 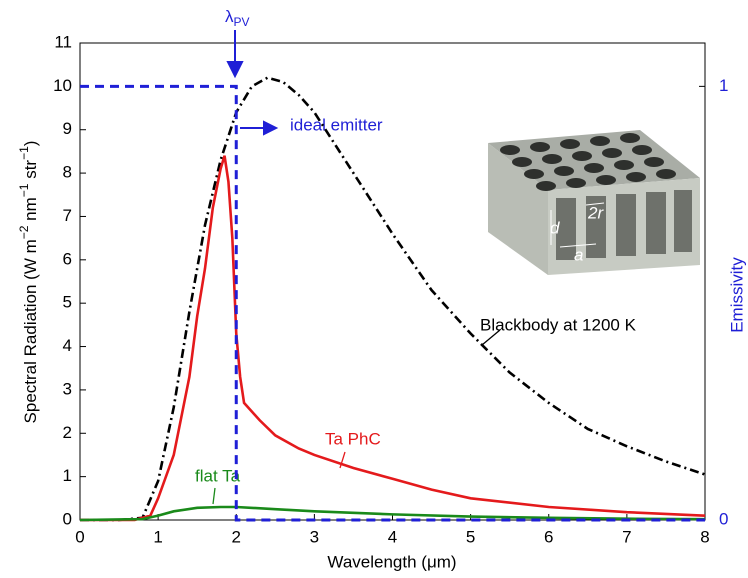 What do you see at coordinates (218, 475) in the screenshot?
I see `series-label: flat Ta` at bounding box center [218, 475].